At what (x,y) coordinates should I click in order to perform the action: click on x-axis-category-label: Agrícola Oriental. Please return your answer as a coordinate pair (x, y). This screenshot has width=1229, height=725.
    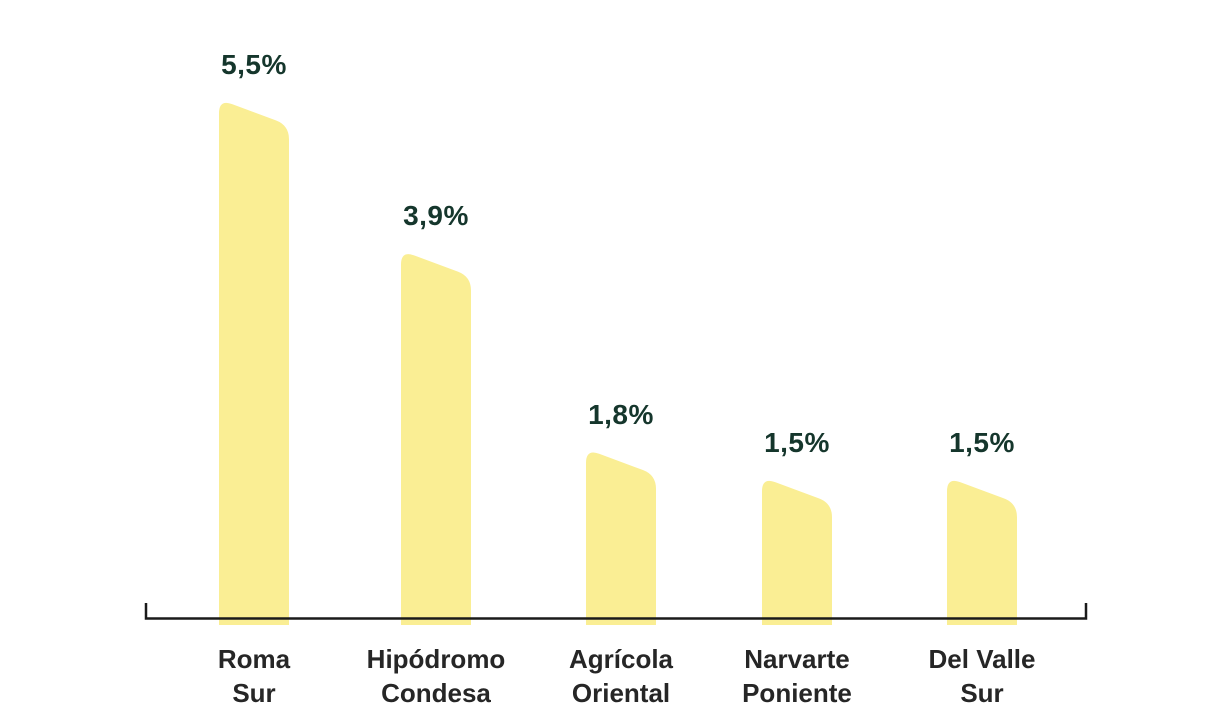
    Looking at the image, I should click on (621, 676).